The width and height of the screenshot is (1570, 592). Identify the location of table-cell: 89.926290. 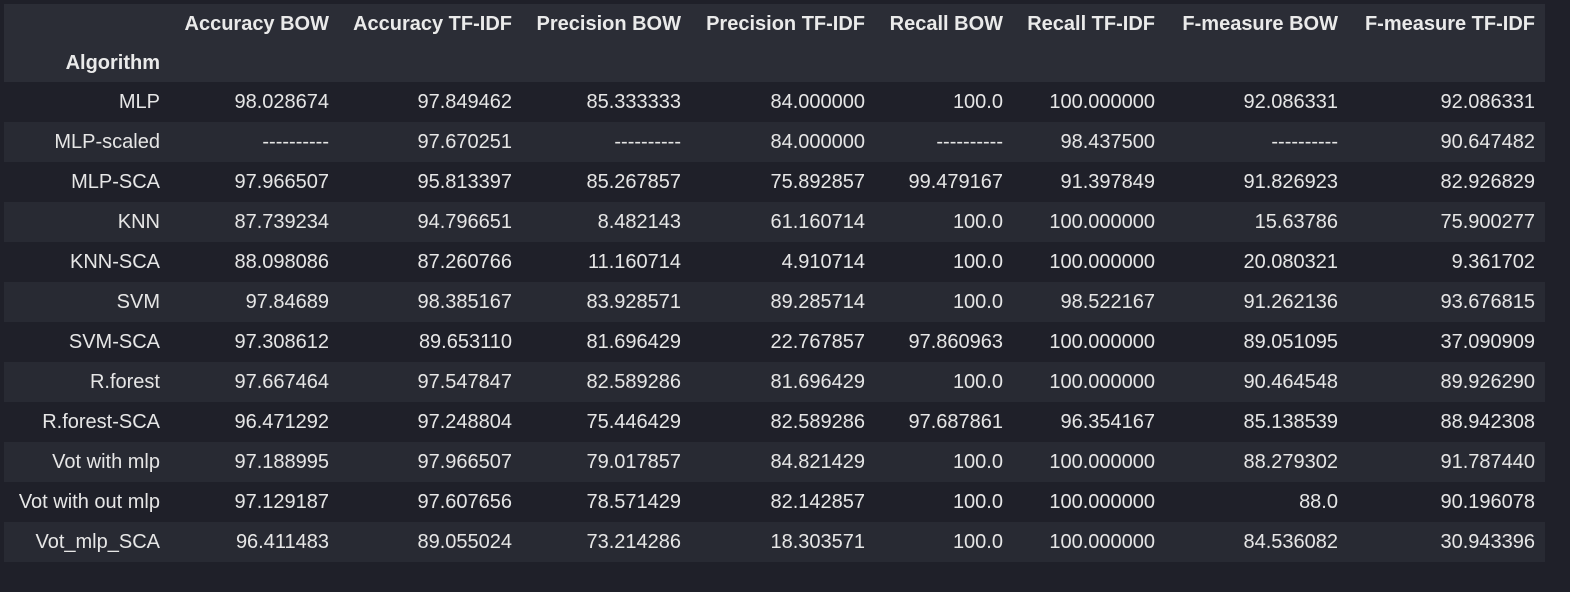
(1446, 382).